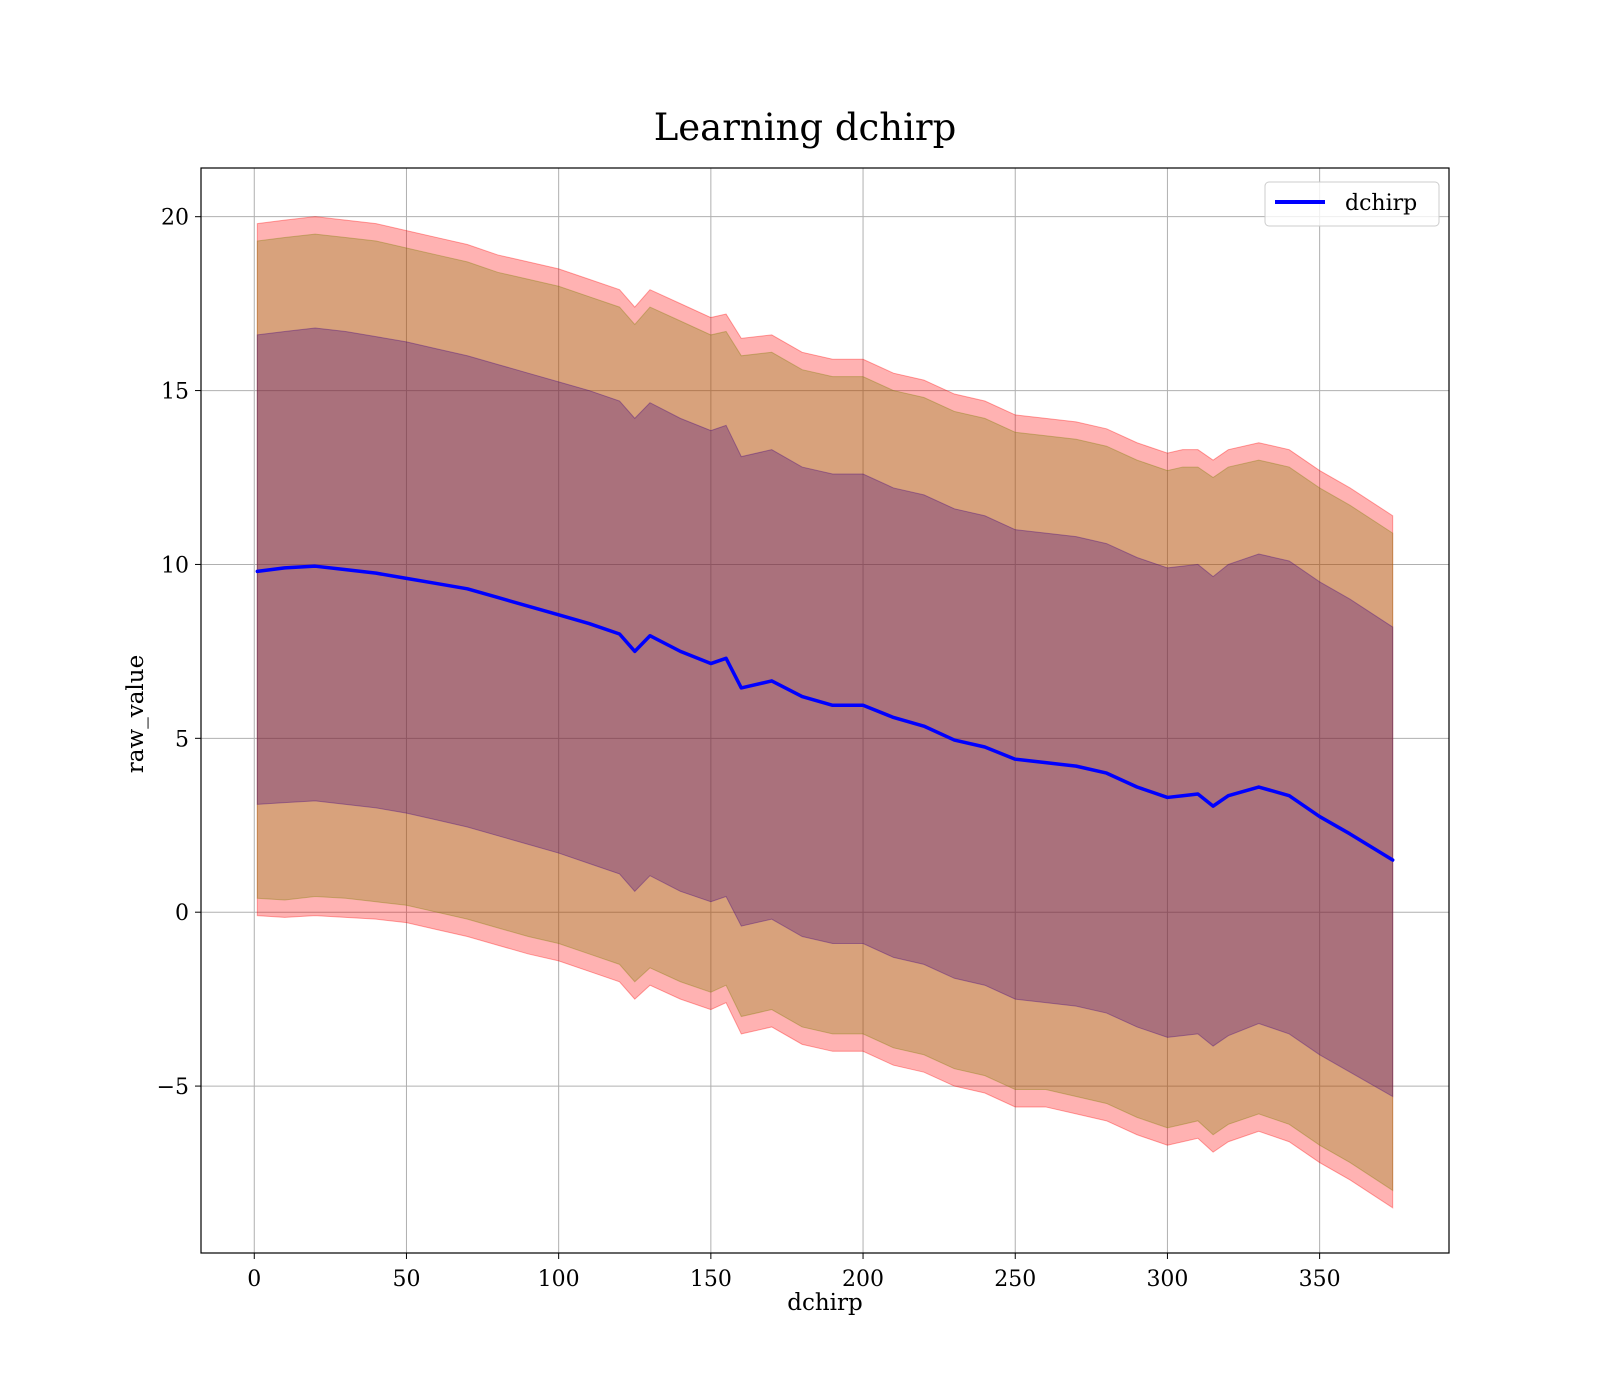 This screenshot has width=1600, height=1400. What do you see at coordinates (825, 1303) in the screenshot?
I see `x-axis-label: dchirp` at bounding box center [825, 1303].